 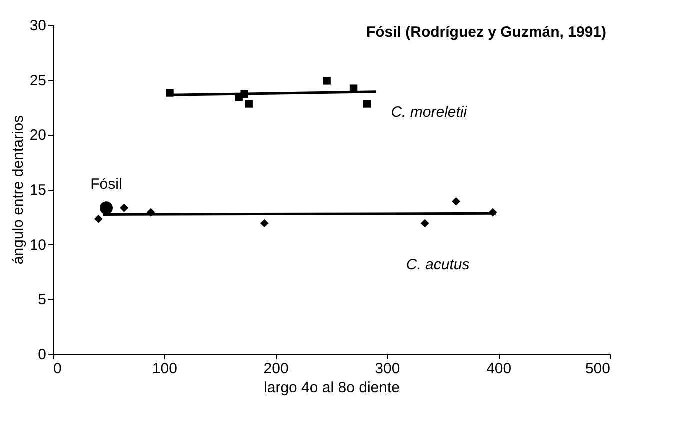 What do you see at coordinates (38, 135) in the screenshot?
I see `y-tick-label: 20` at bounding box center [38, 135].